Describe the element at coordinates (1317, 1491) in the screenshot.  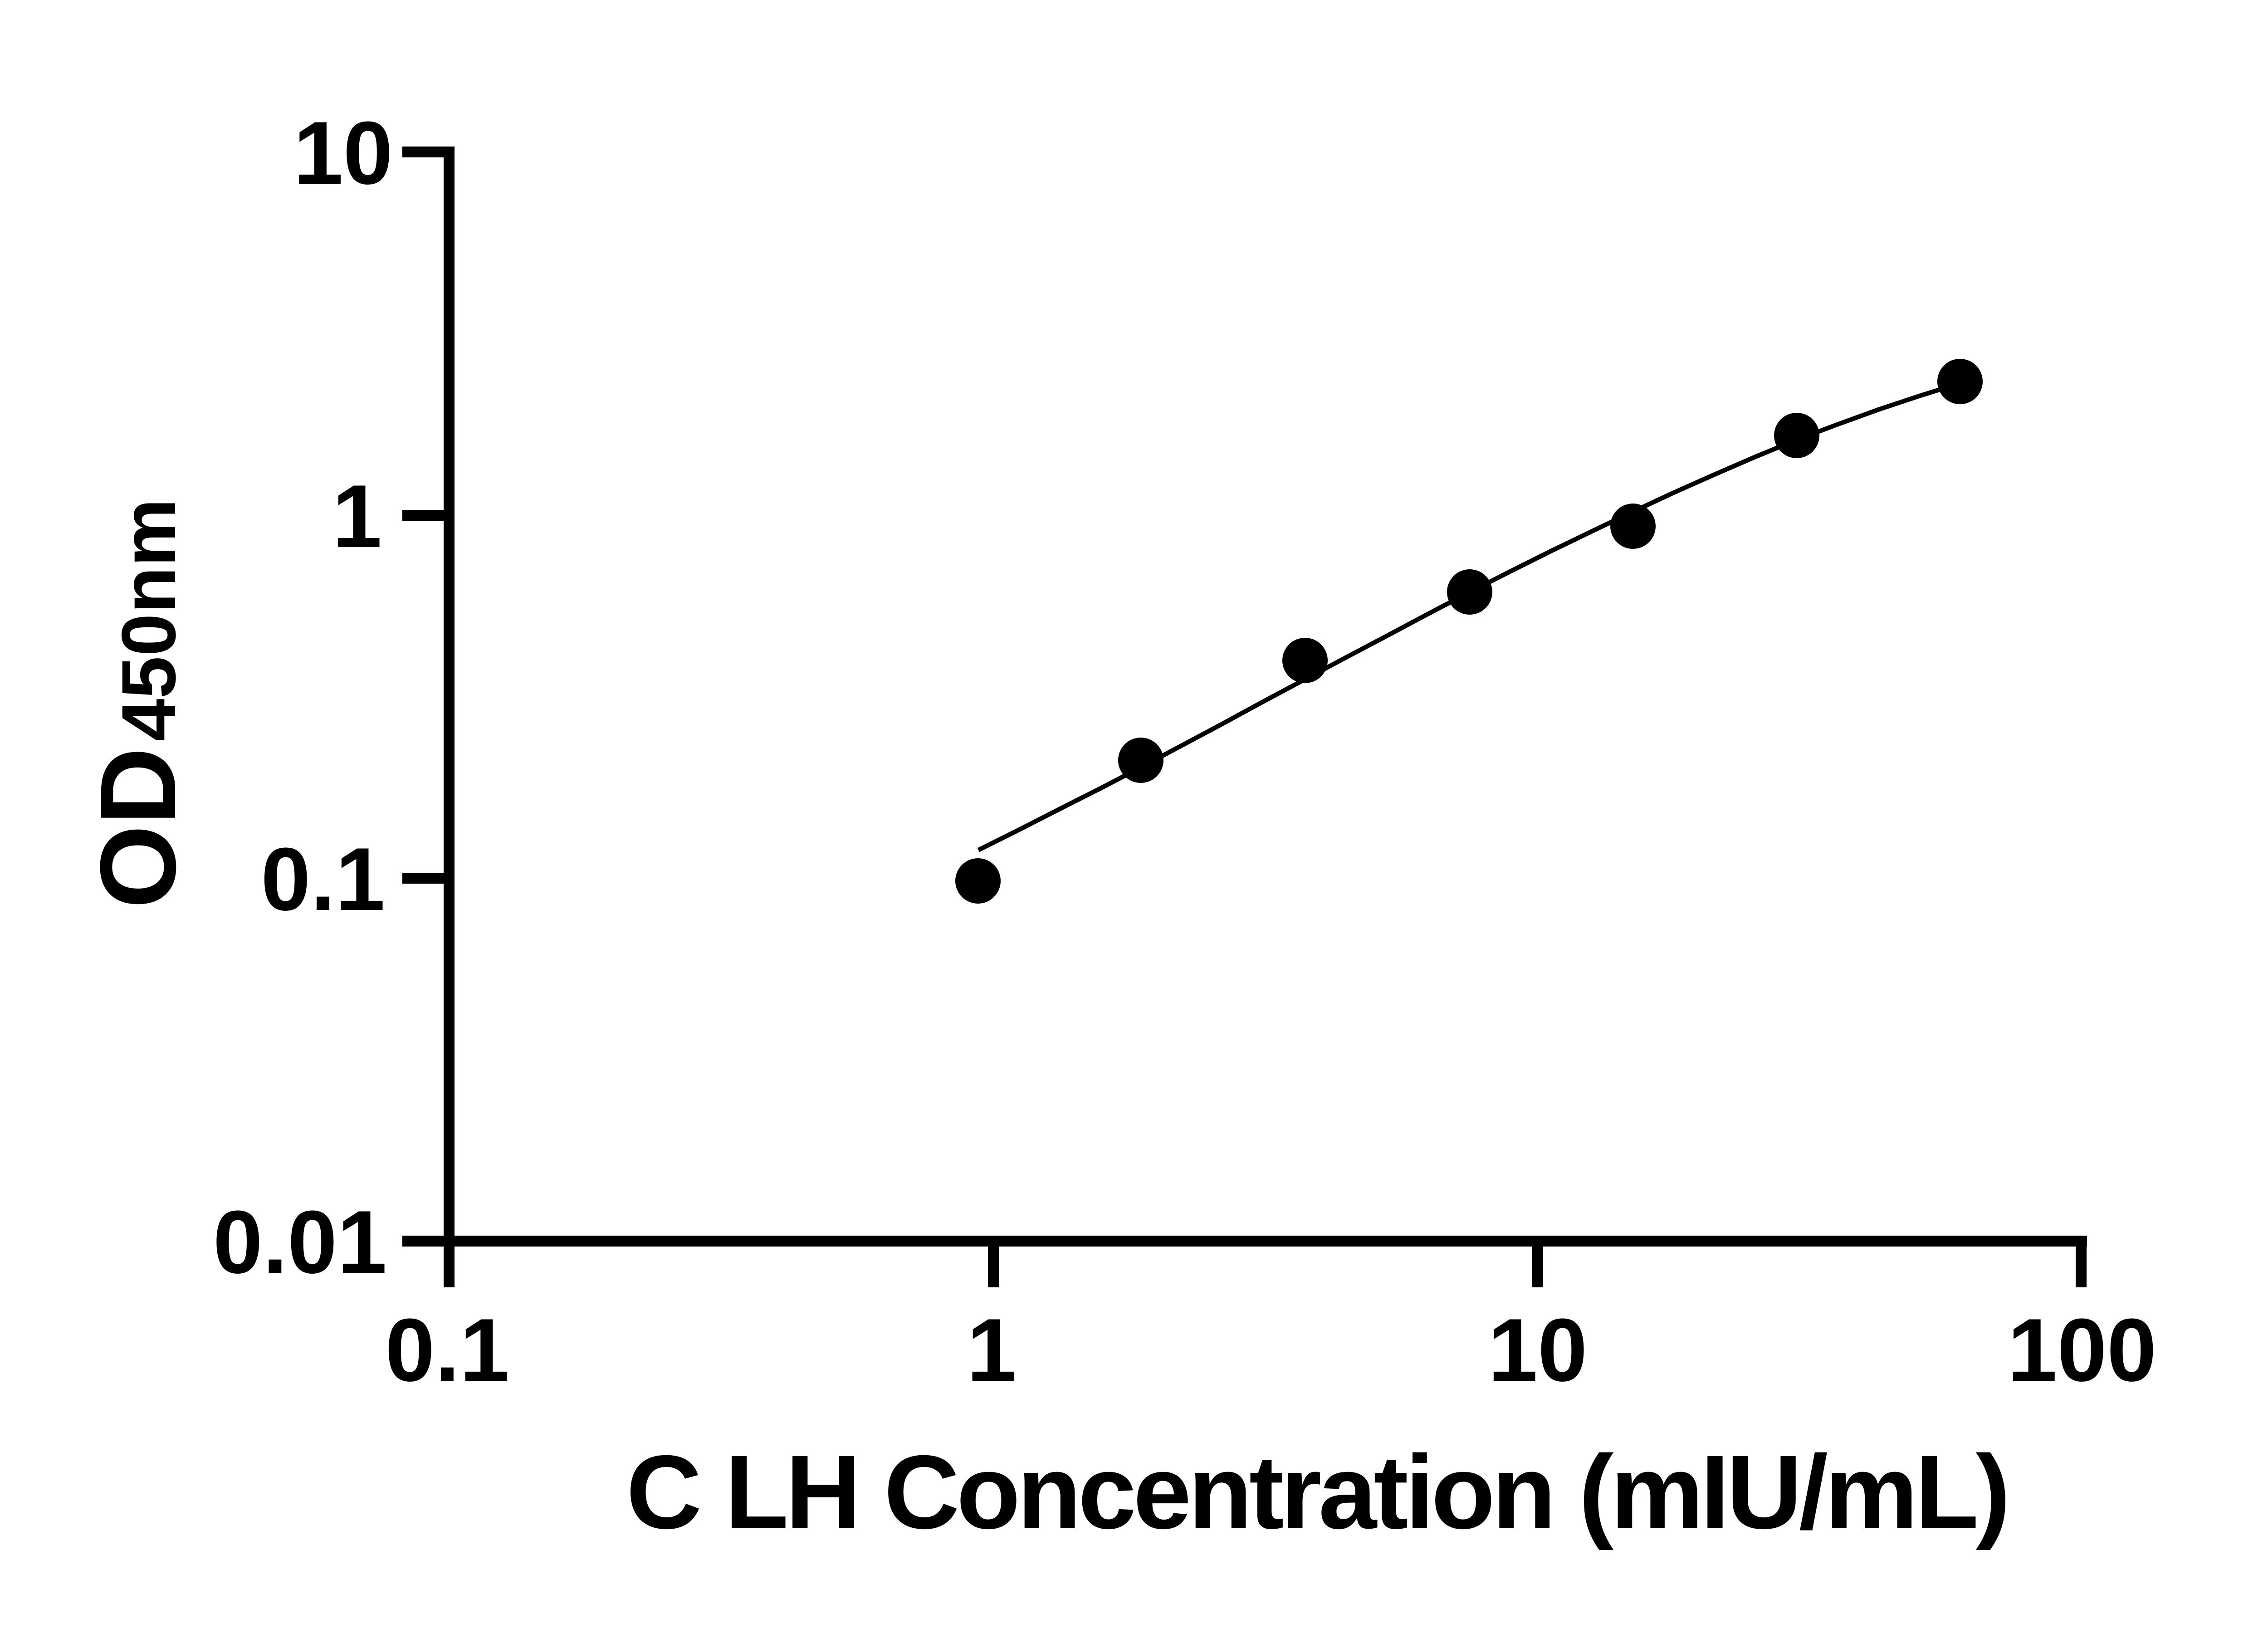
I see `svg-text: C LH Concentration (mIU/mL)` at that location.